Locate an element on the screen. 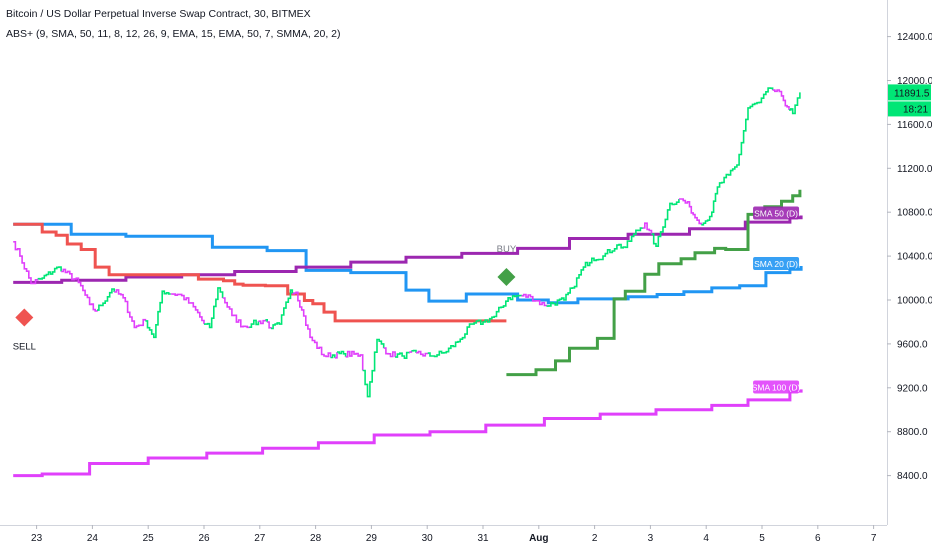  time-tick-label: 5 is located at coordinates (762, 538).